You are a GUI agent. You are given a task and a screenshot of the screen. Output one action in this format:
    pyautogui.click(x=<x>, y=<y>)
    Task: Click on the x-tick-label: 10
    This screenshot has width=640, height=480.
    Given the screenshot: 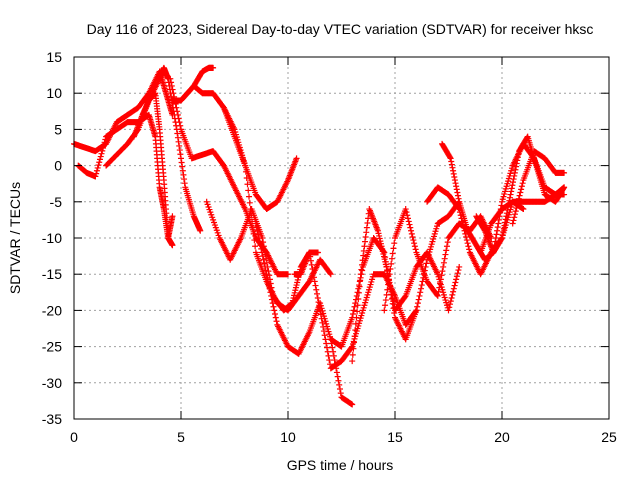 What is the action you would take?
    pyautogui.click(x=288, y=437)
    